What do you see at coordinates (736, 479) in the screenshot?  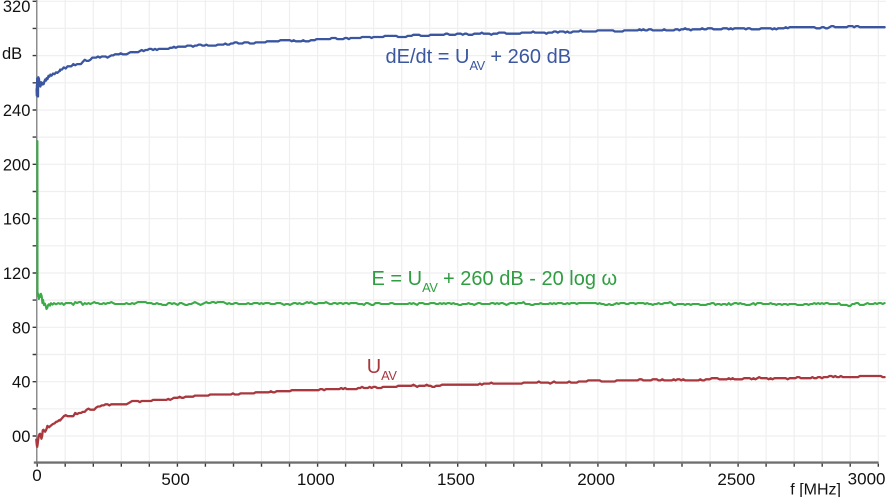 I see `svg-text: 2500` at bounding box center [736, 479].